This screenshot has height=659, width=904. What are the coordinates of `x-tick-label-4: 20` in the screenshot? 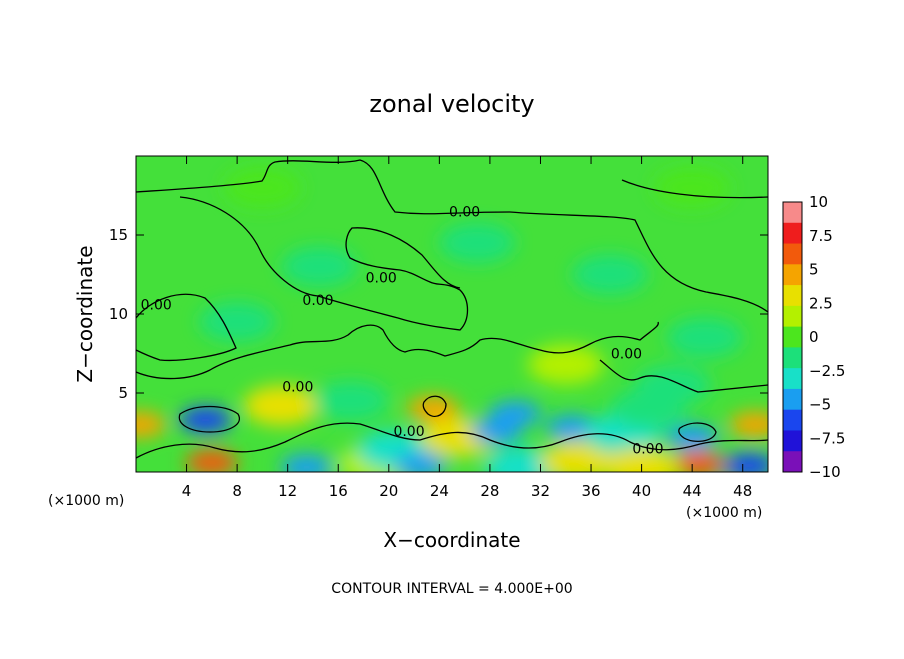 It's located at (388, 491).